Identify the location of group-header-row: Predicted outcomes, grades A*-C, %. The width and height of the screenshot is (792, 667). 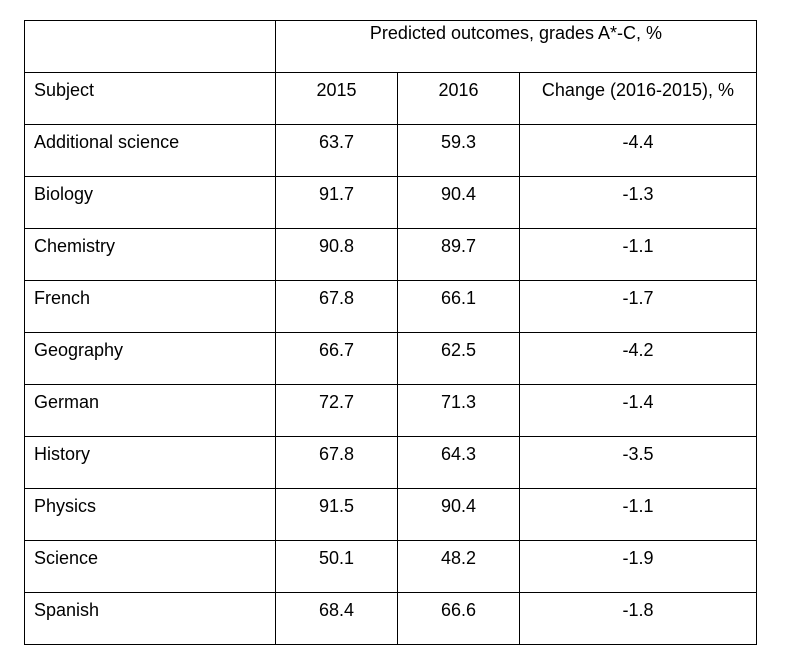
(390, 46).